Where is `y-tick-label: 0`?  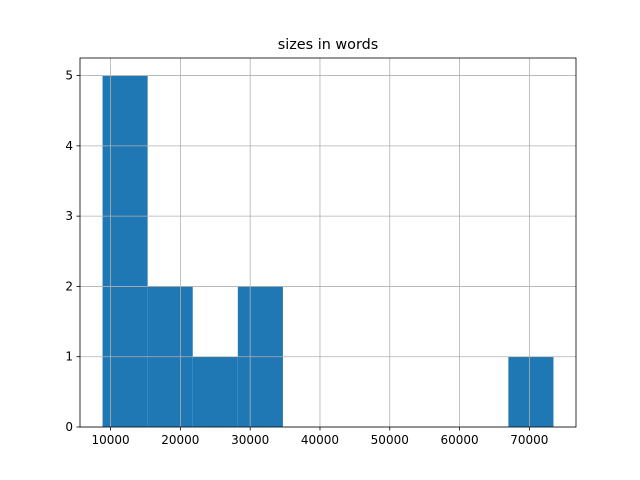 y-tick-label: 0 is located at coordinates (69, 427).